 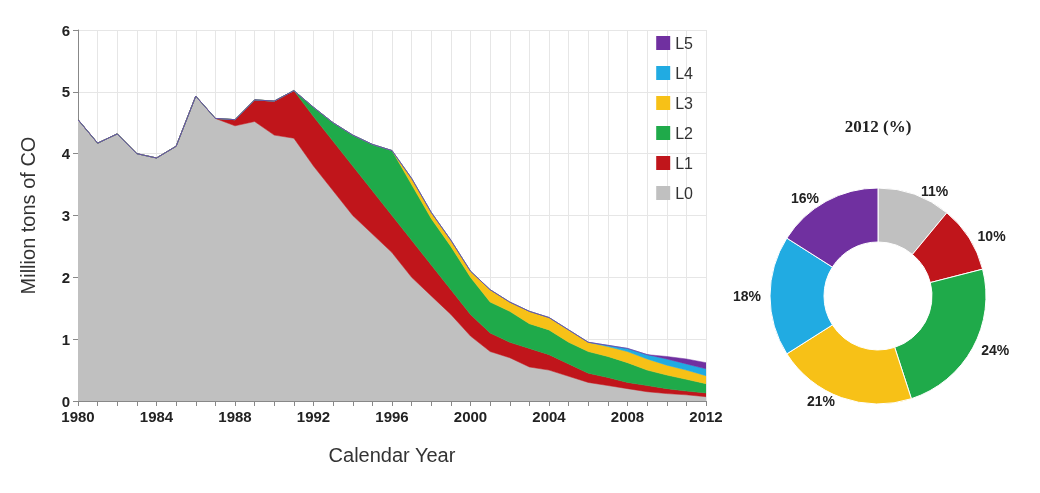 I want to click on data-label: 18%, so click(x=747, y=296).